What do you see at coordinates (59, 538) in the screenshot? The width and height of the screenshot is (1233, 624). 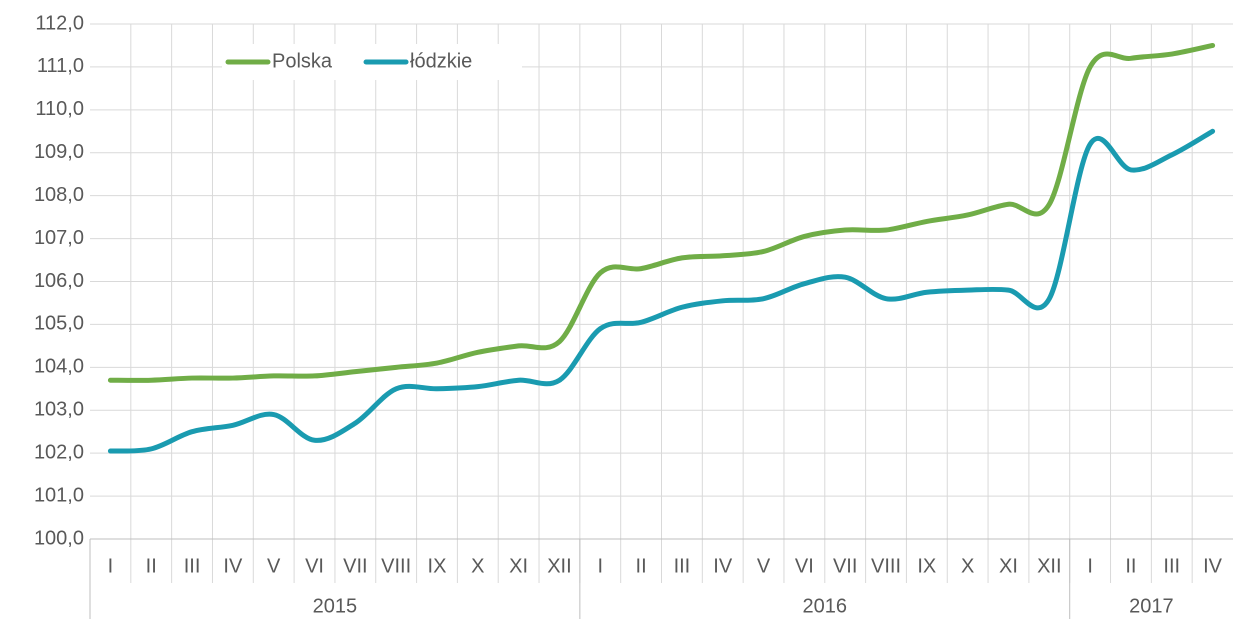 I see `y-tick-label: 100,0` at bounding box center [59, 538].